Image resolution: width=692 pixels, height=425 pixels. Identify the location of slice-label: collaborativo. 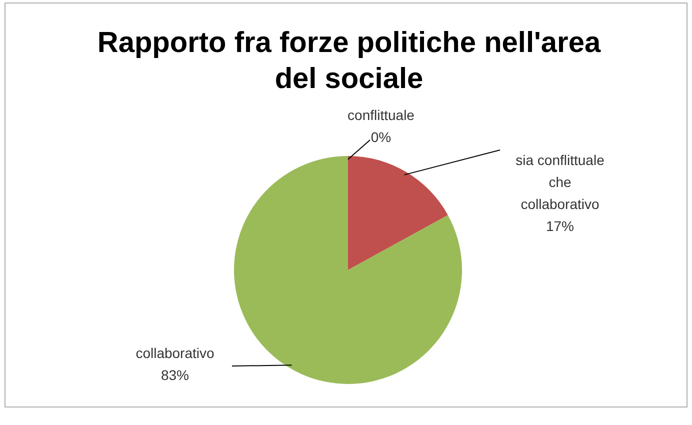
(175, 353).